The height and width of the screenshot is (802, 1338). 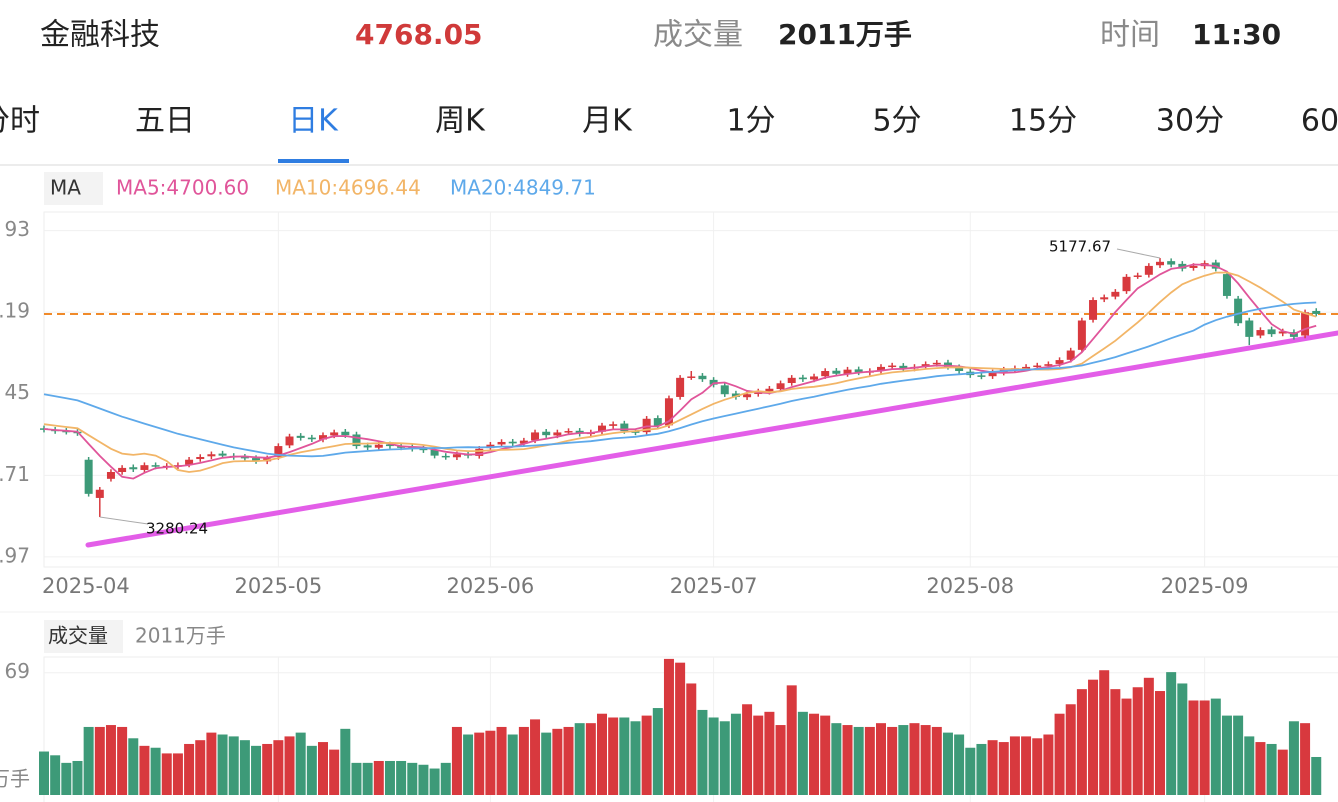 I want to click on volume-tick-label: 69, so click(x=17, y=671).